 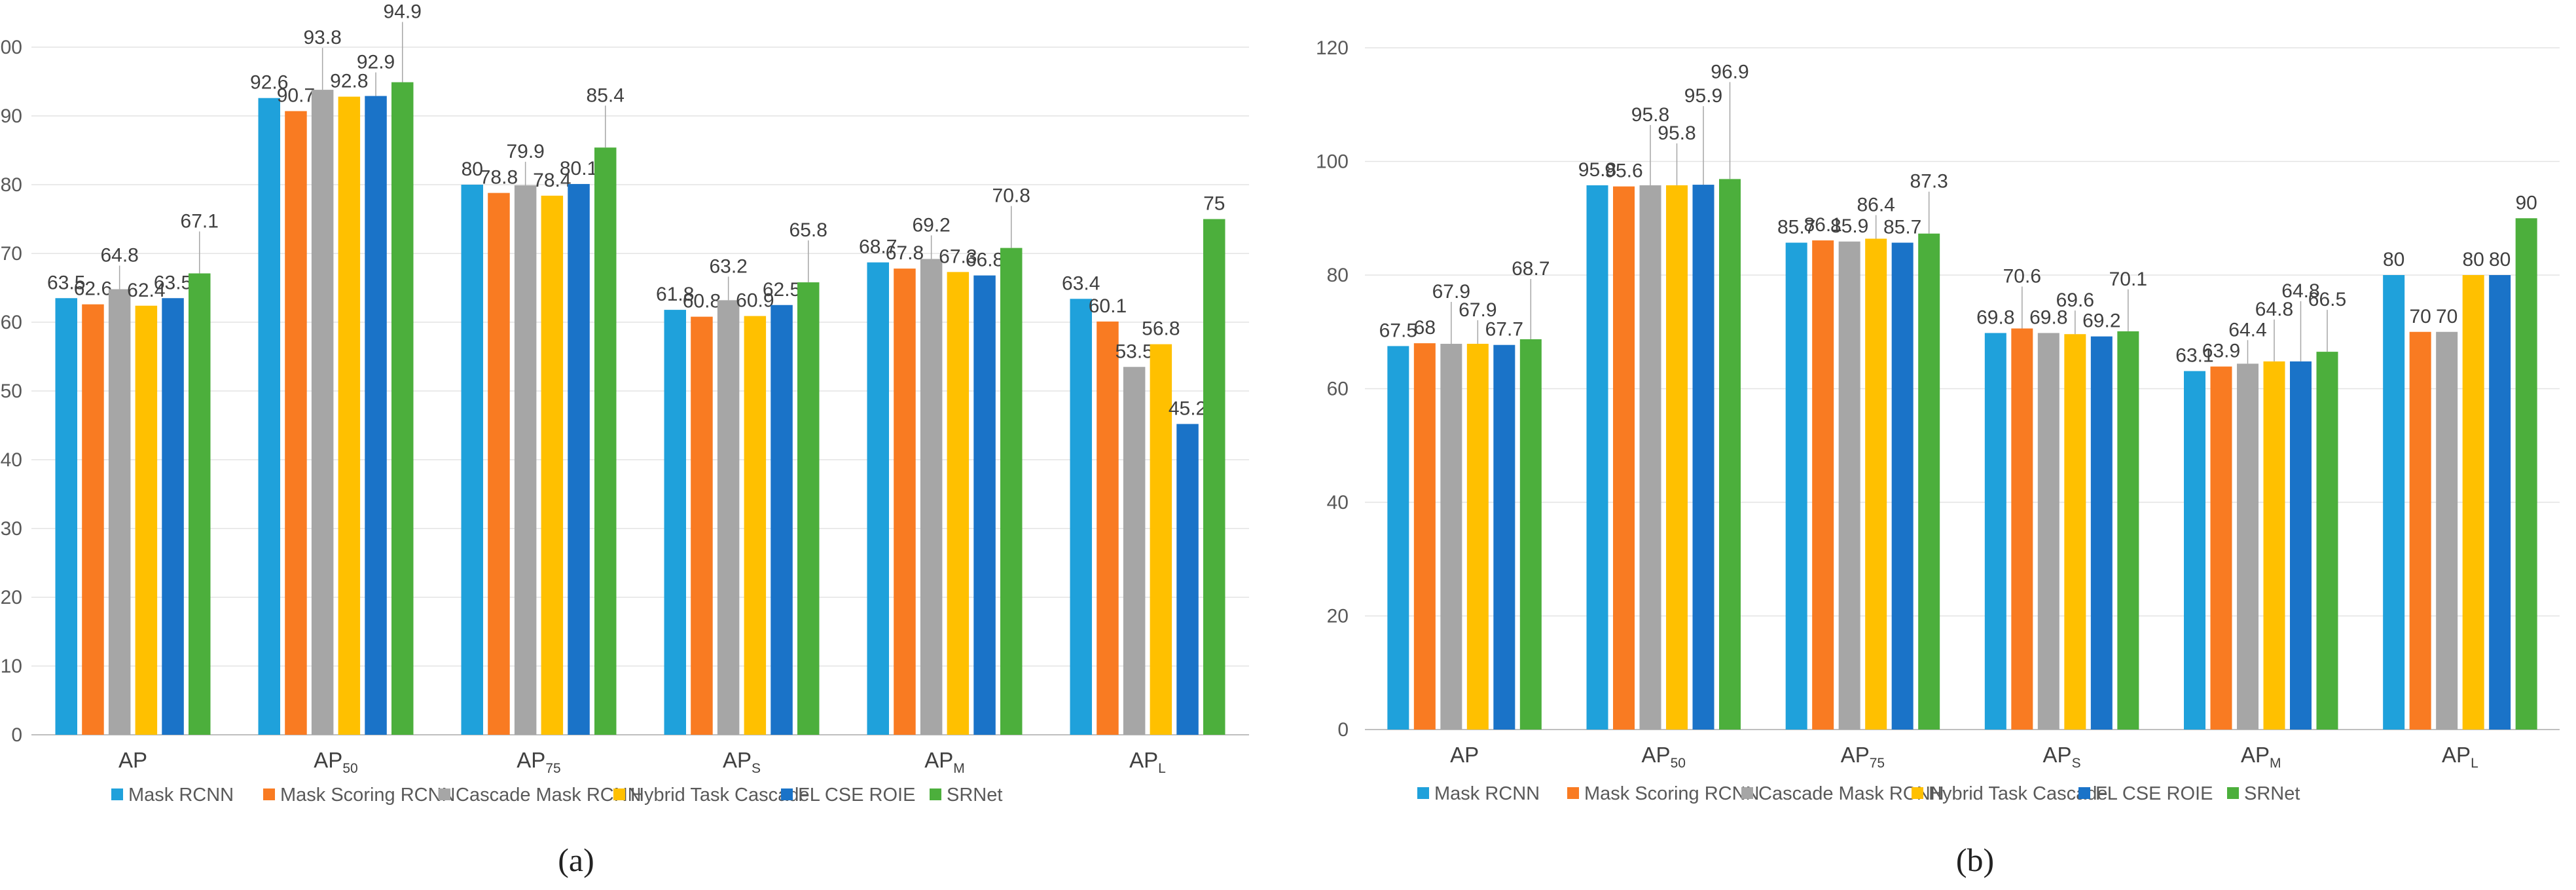 What do you see at coordinates (200, 221) in the screenshot?
I see `data-label: 67.1` at bounding box center [200, 221].